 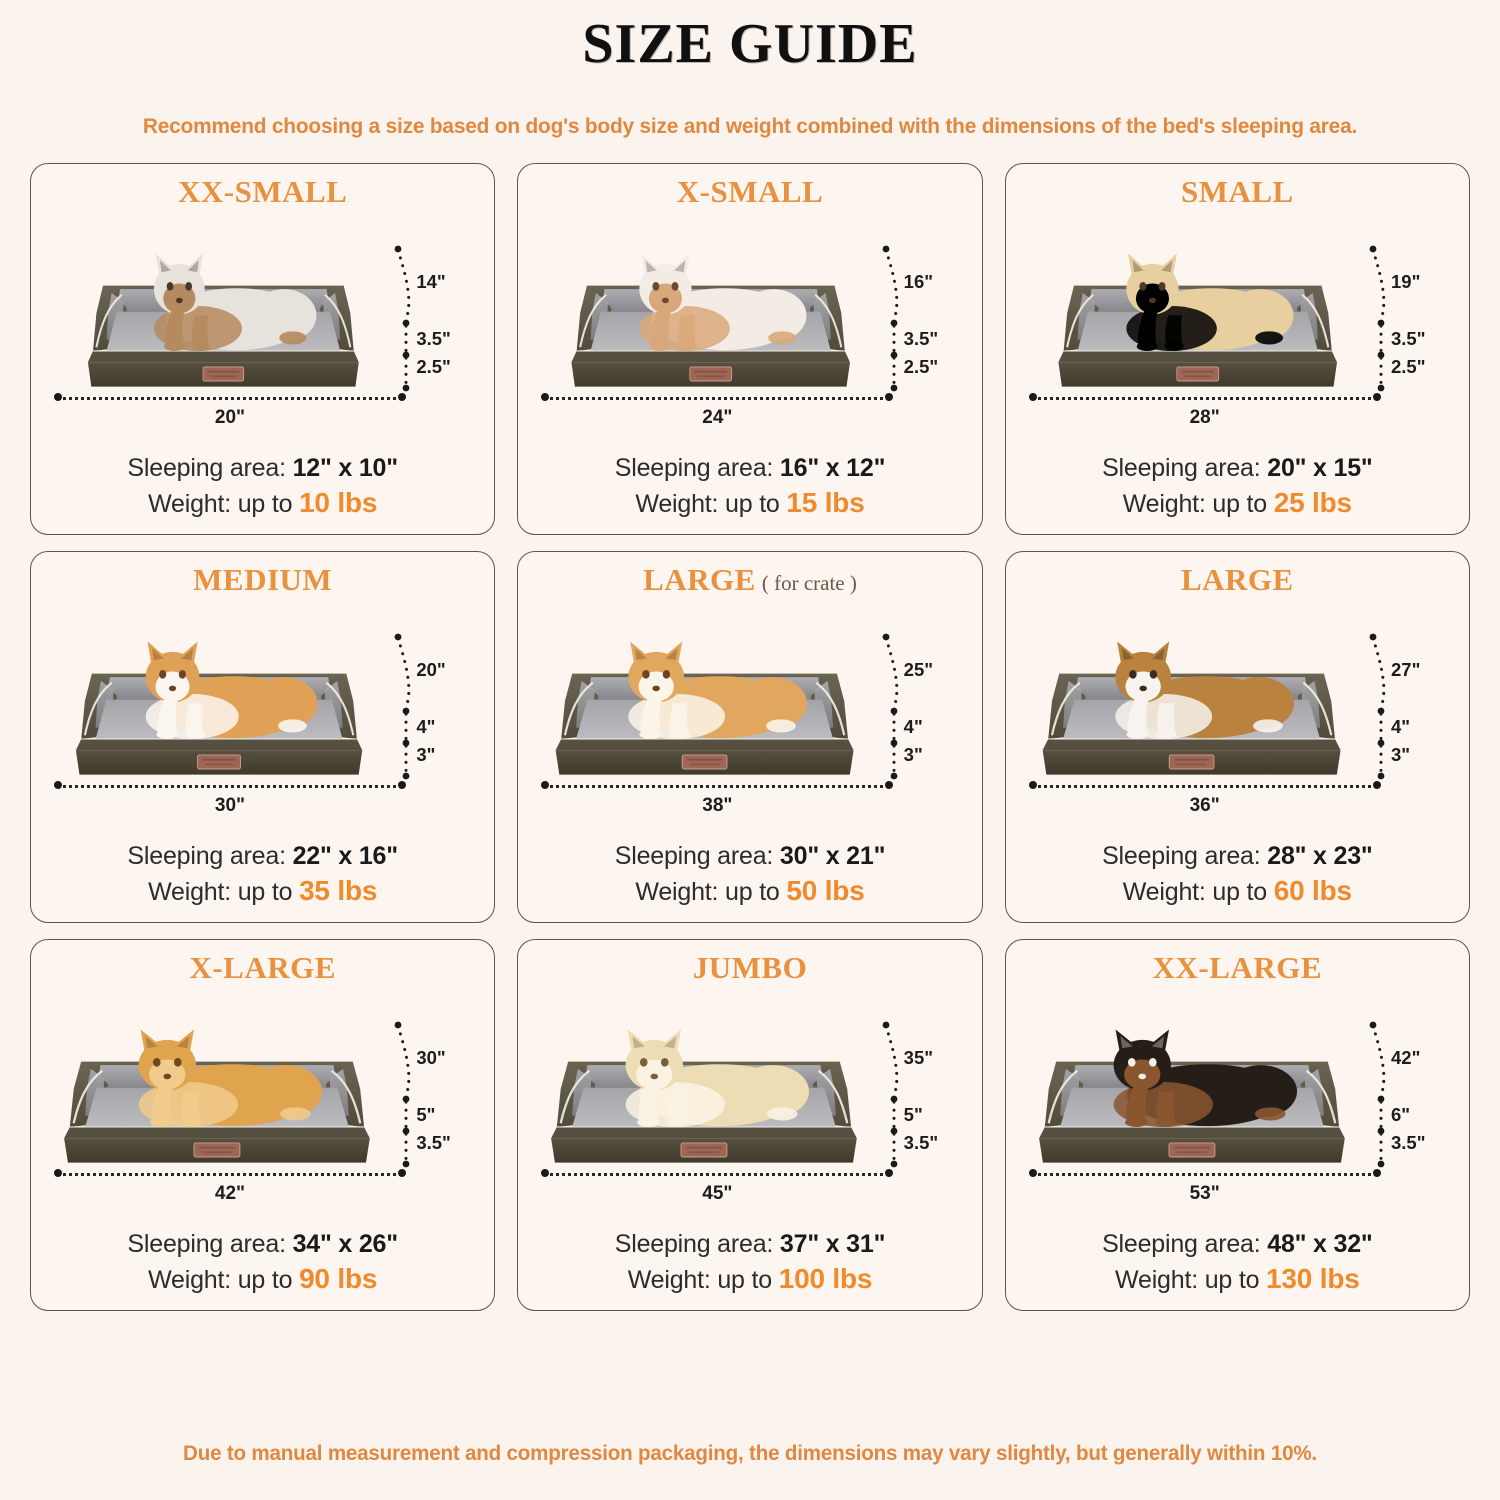 I want to click on weight-value: 25 lbs, so click(x=1312, y=502).